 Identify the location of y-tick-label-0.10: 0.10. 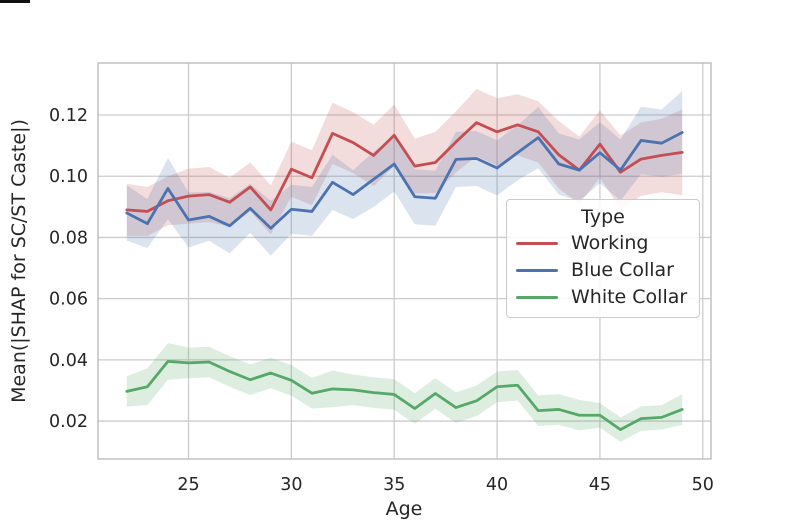
(68, 177).